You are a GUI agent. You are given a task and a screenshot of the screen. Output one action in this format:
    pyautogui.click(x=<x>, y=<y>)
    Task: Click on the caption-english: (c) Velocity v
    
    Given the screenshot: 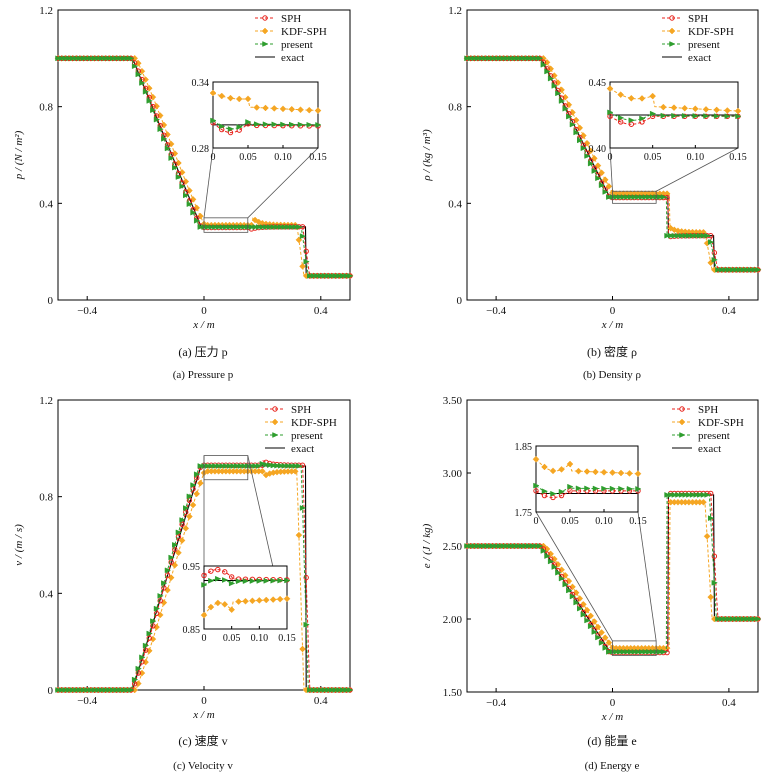 What is the action you would take?
    pyautogui.click(x=203, y=766)
    